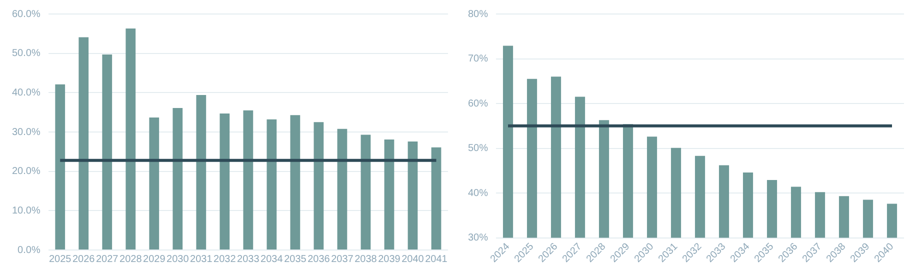 Image resolution: width=912 pixels, height=270 pixels. I want to click on y-tick-label: 40%, so click(478, 193).